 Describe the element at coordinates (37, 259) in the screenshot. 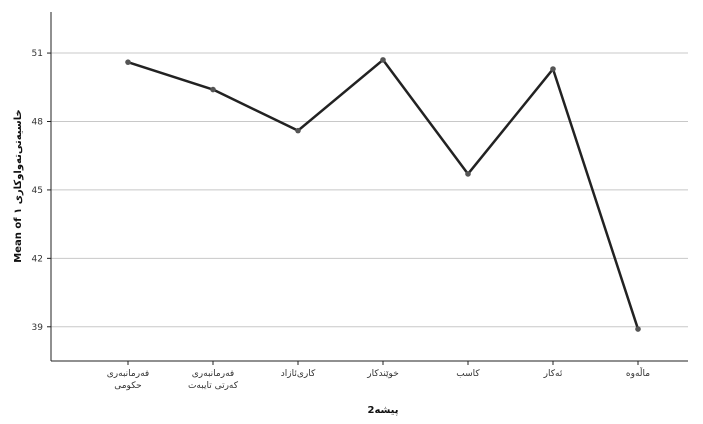

I see `y-tick-label: 42` at that location.